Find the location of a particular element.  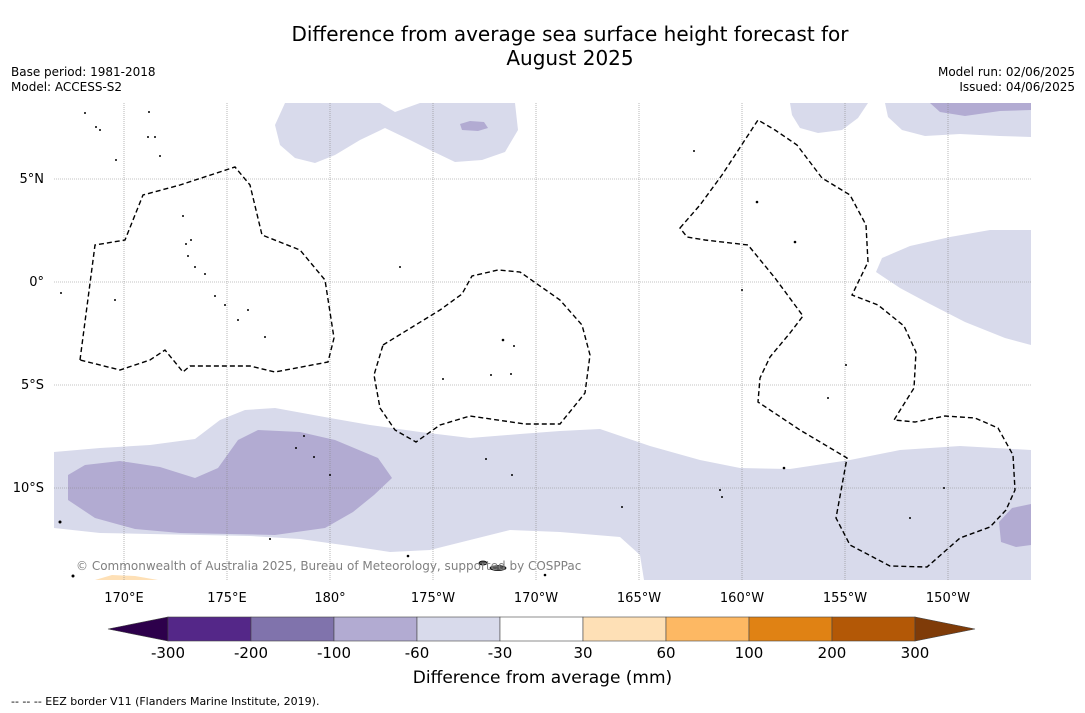

colorbar-extend-max is located at coordinates (945, 629).